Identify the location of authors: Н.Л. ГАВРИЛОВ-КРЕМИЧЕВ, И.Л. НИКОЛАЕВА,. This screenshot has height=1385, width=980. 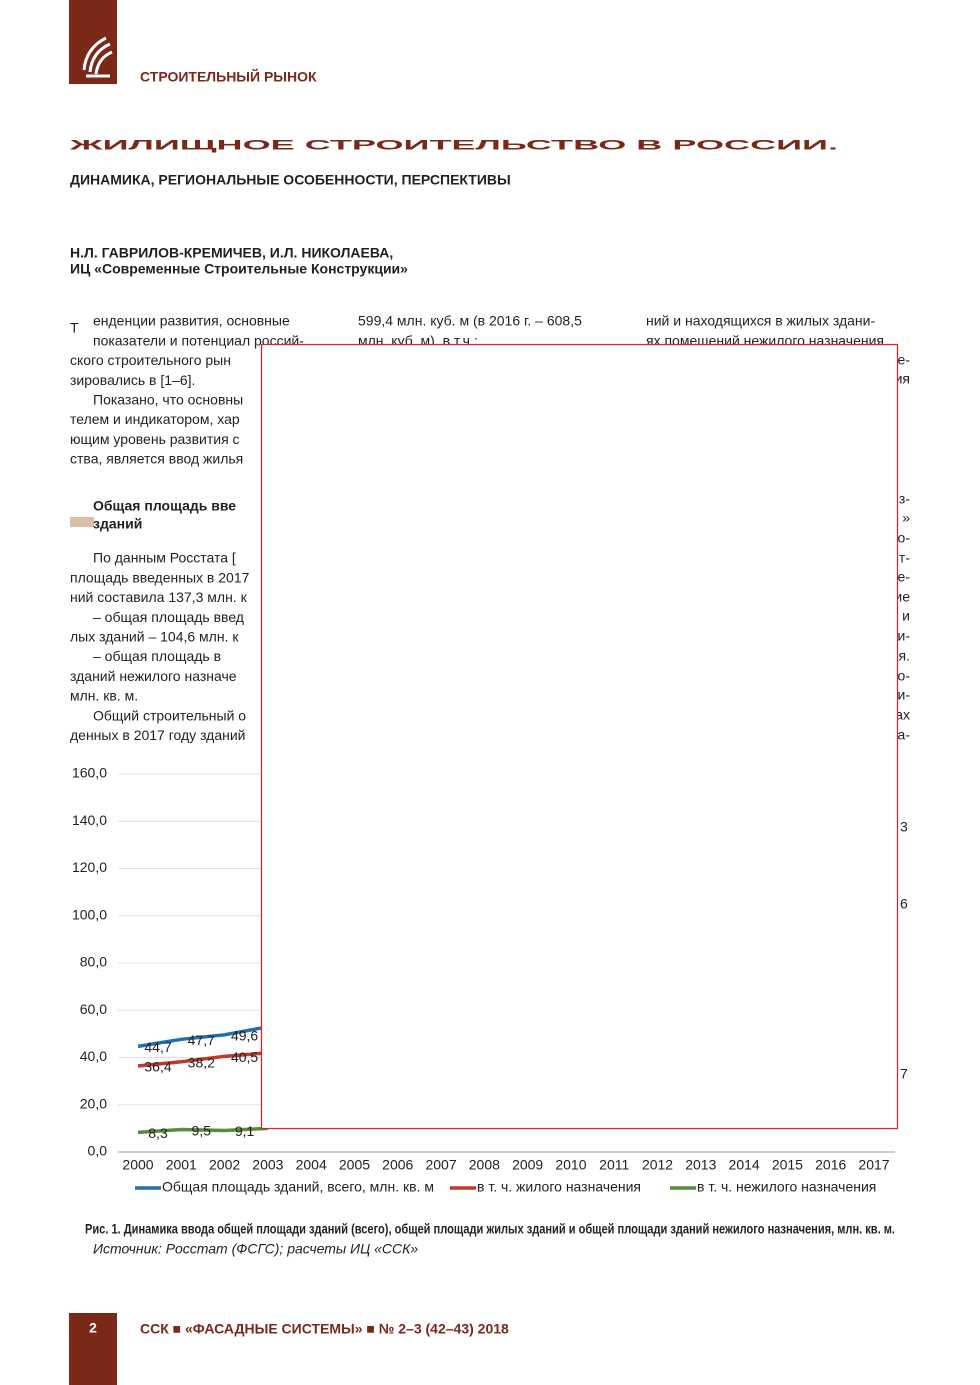
(231, 253).